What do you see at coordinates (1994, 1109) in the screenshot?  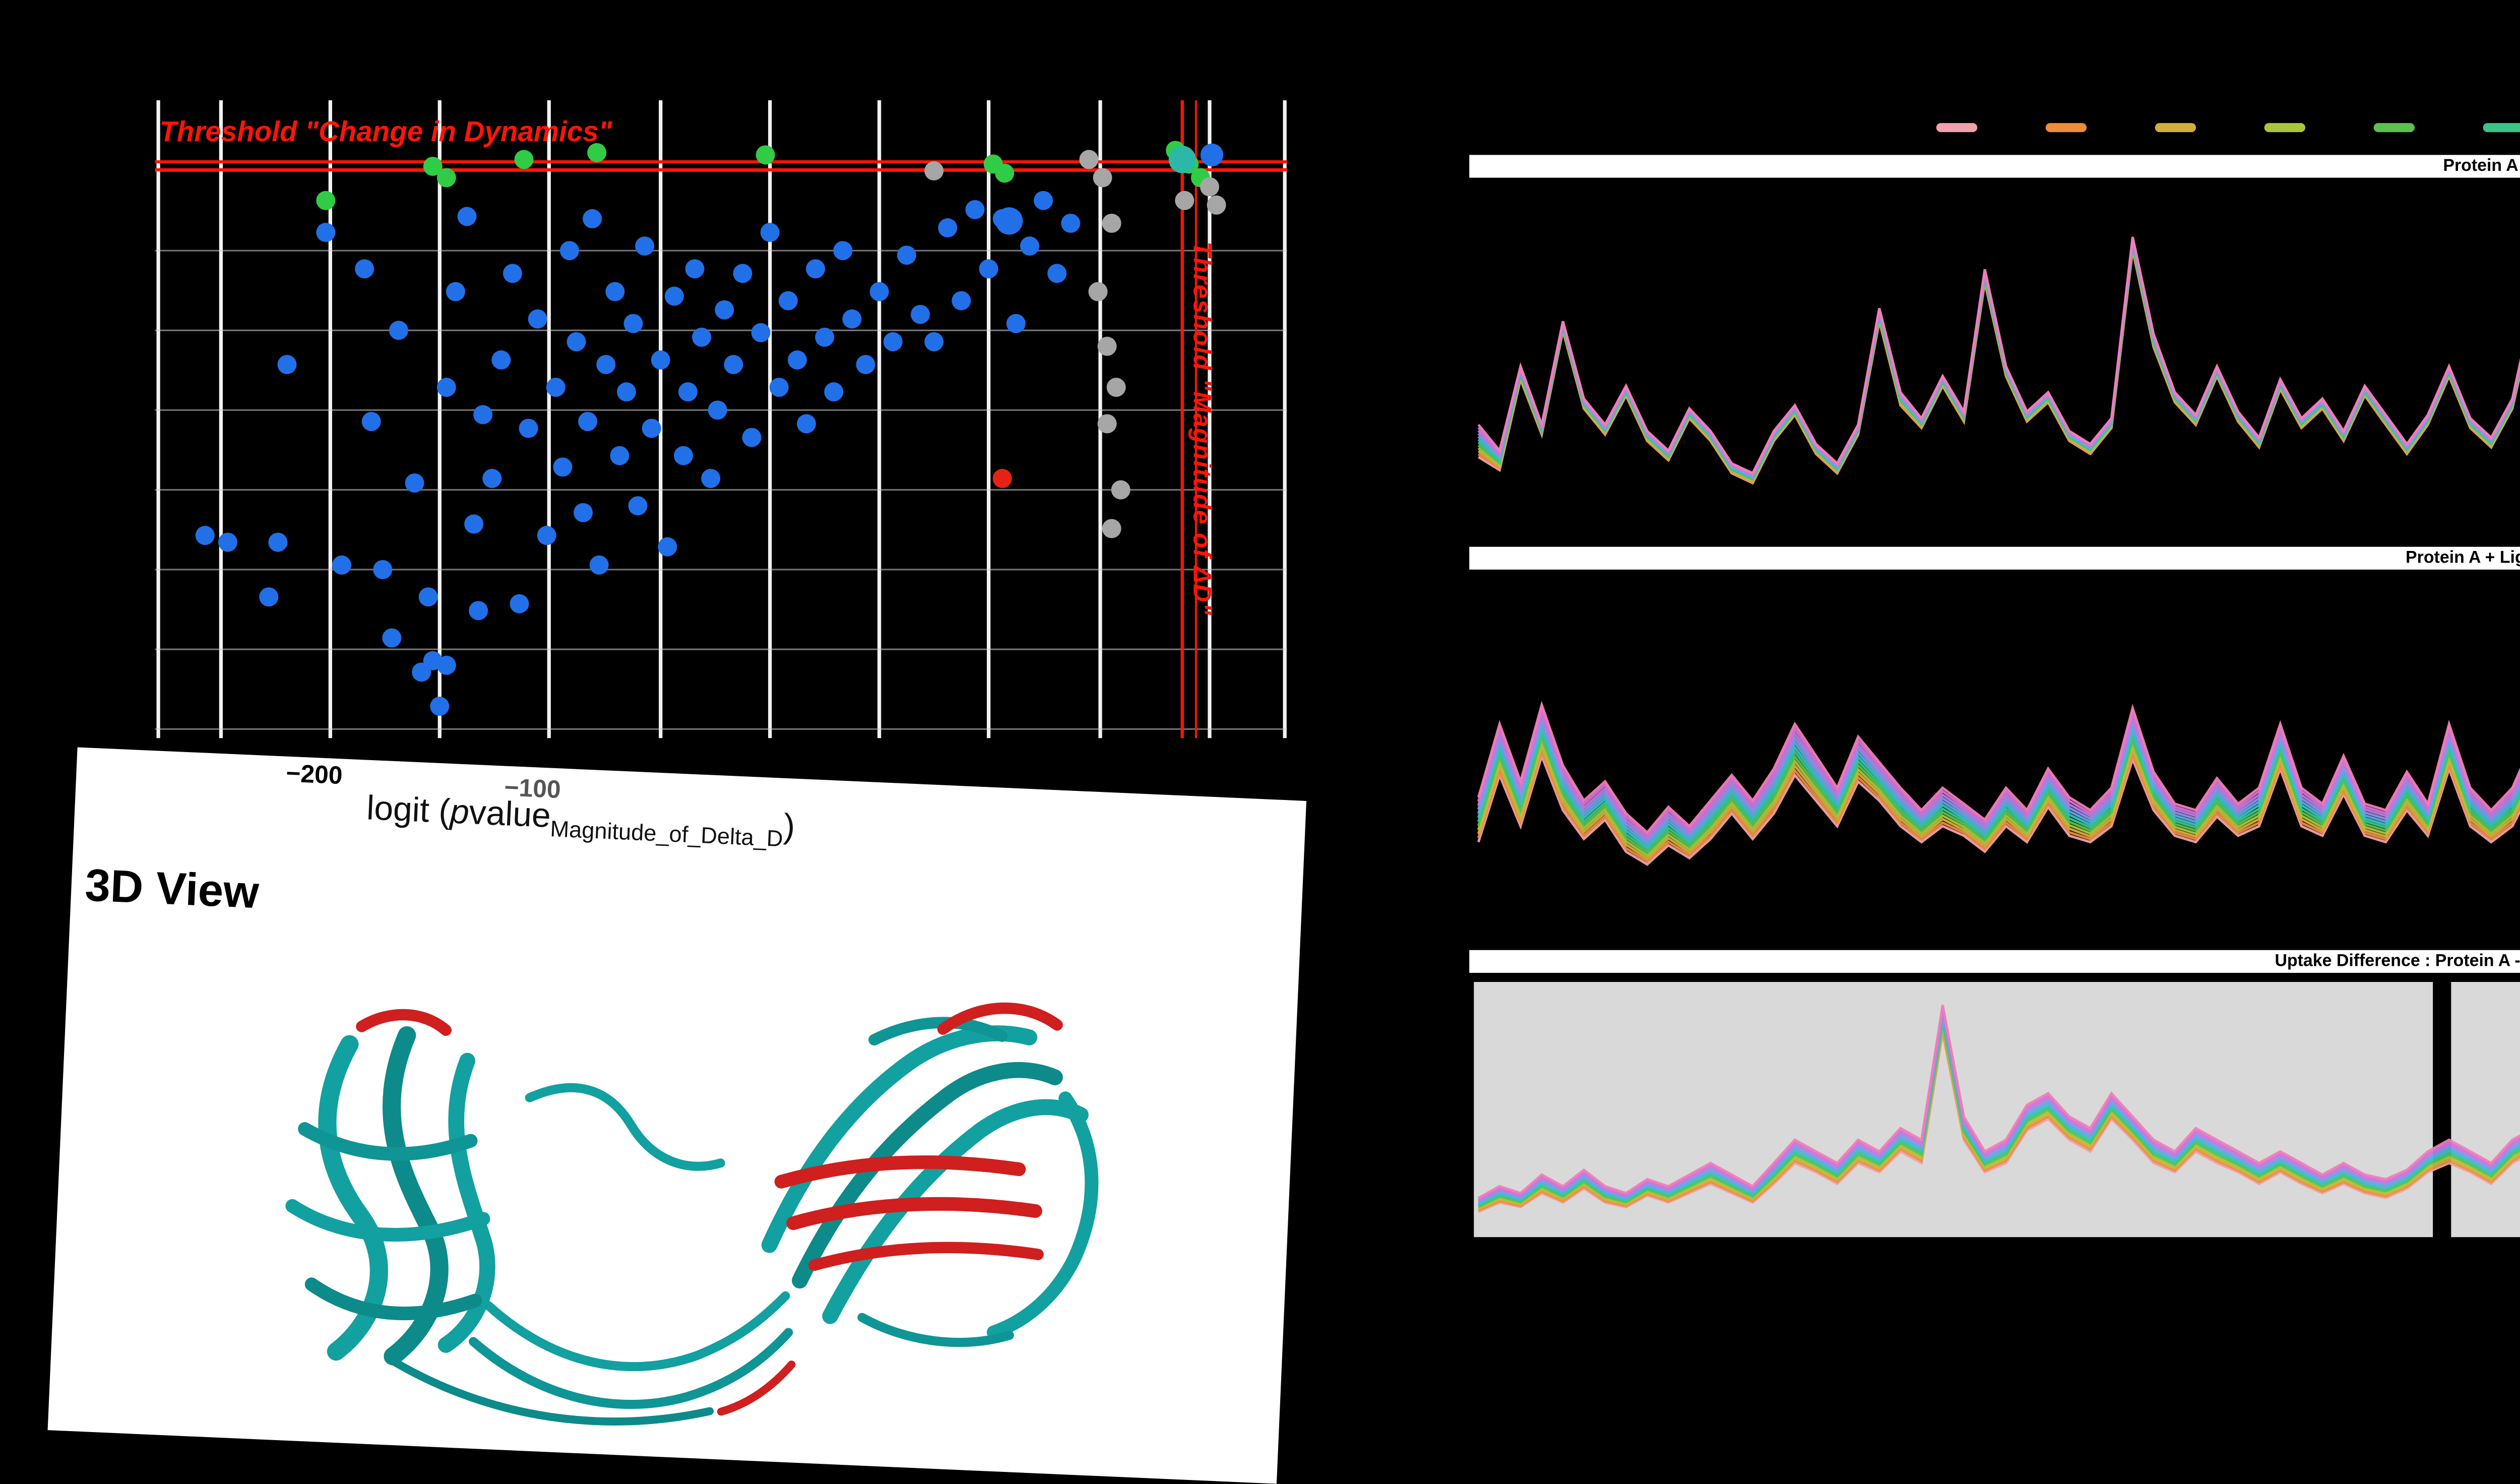 I see `uptake-difference-chart` at bounding box center [1994, 1109].